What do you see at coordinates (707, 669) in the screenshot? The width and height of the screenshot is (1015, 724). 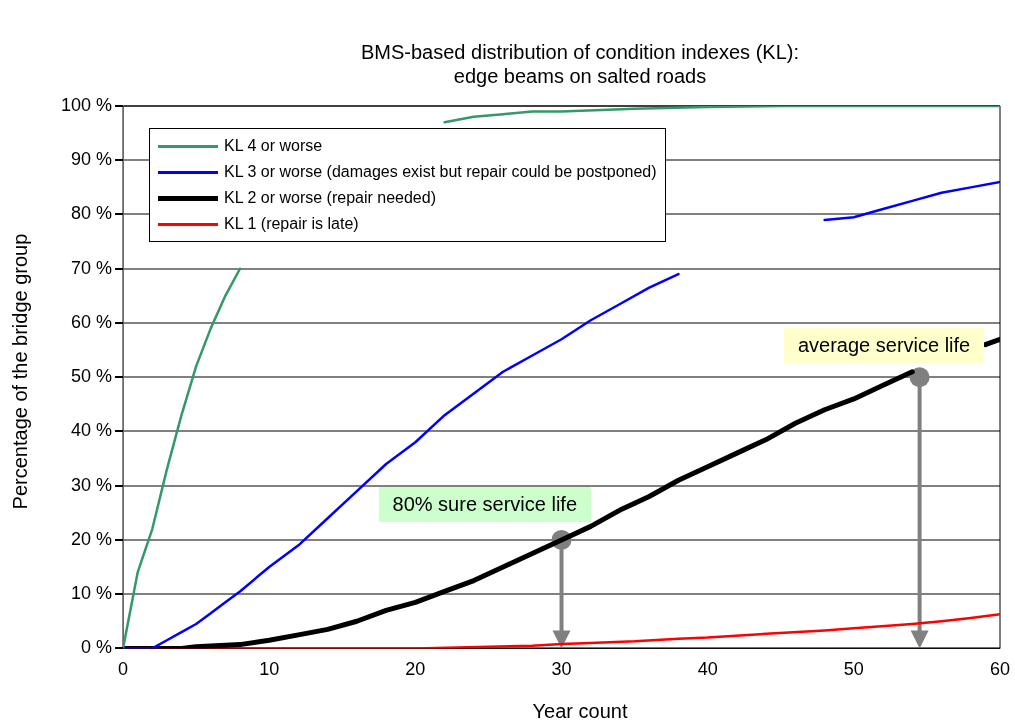 I see `x-tick-label: 40` at bounding box center [707, 669].